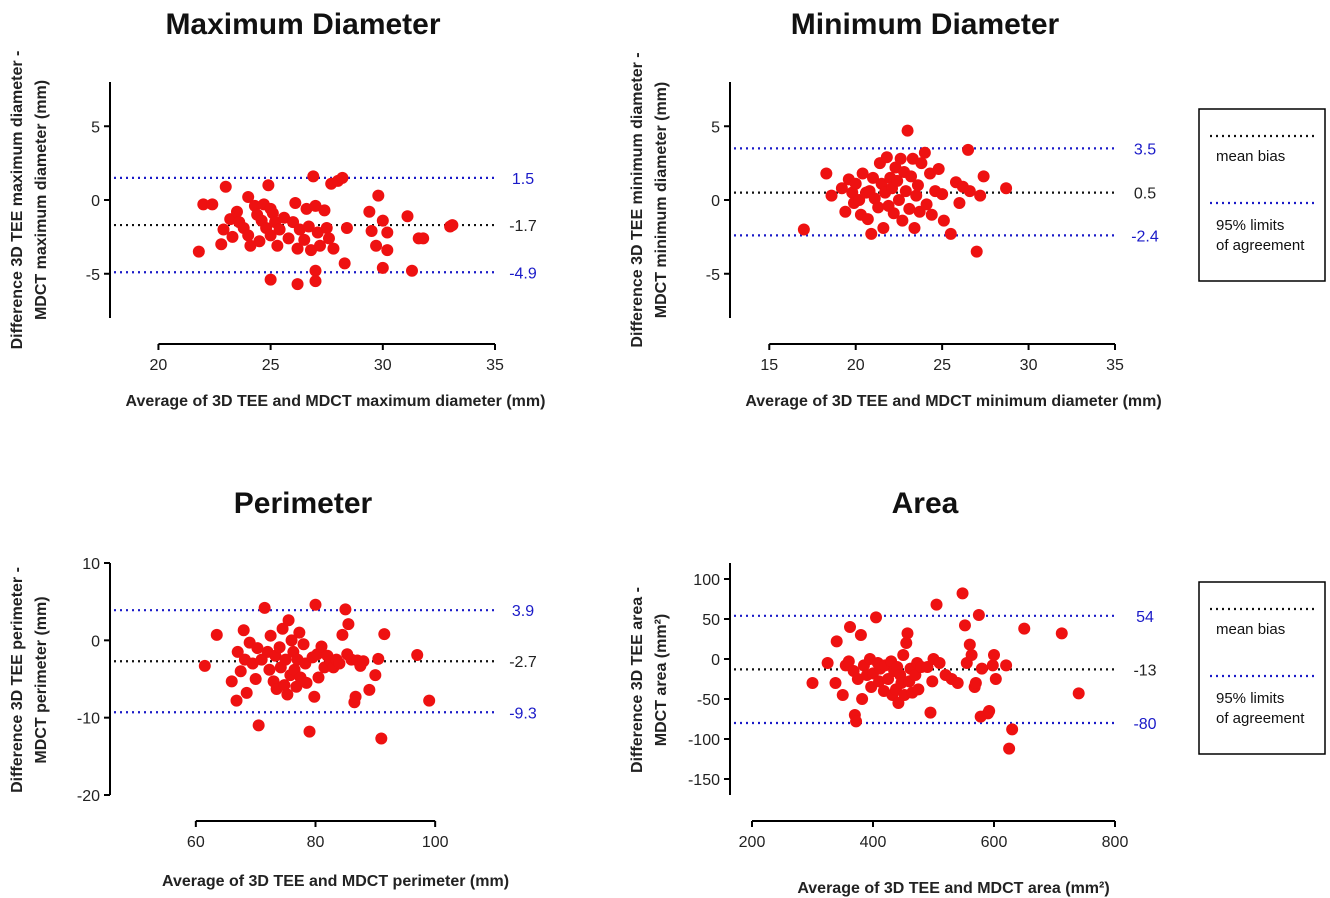 Image resolution: width=1330 pixels, height=898 pixels. What do you see at coordinates (994, 842) in the screenshot?
I see `x-tick-label: 600` at bounding box center [994, 842].